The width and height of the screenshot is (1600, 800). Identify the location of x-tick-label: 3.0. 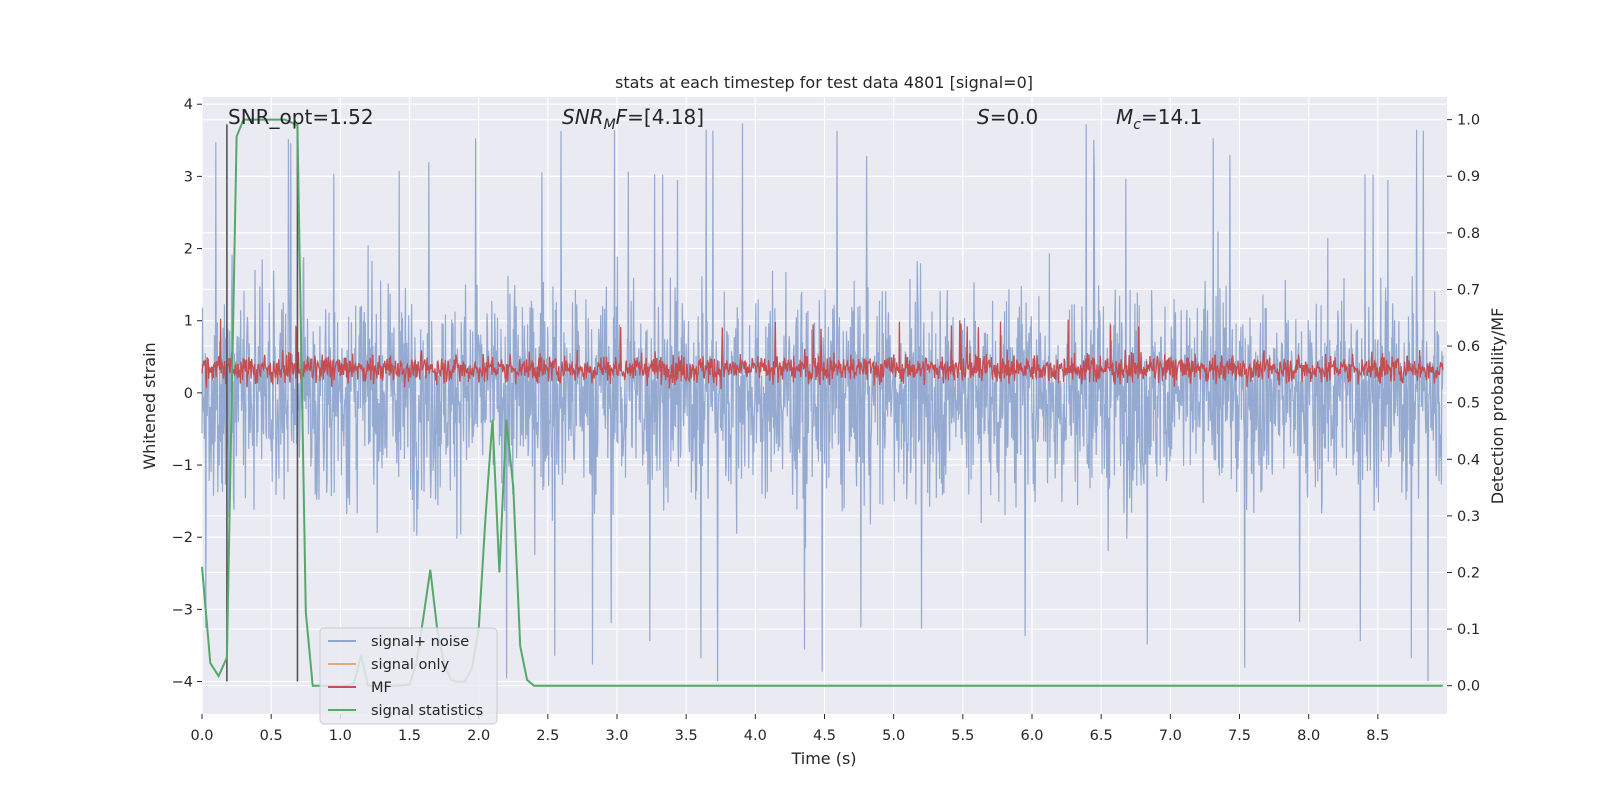
(616, 736).